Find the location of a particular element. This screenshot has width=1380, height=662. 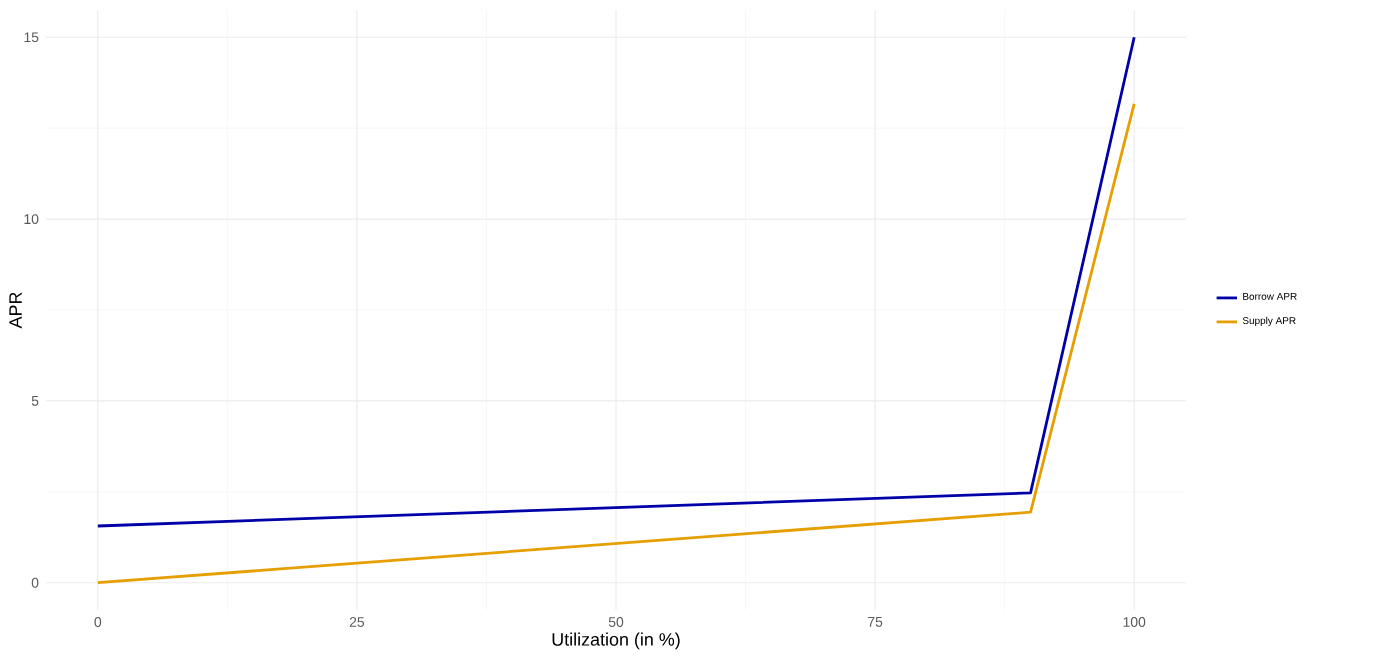

x-axis-title: Utilization (in %) is located at coordinates (616, 641).